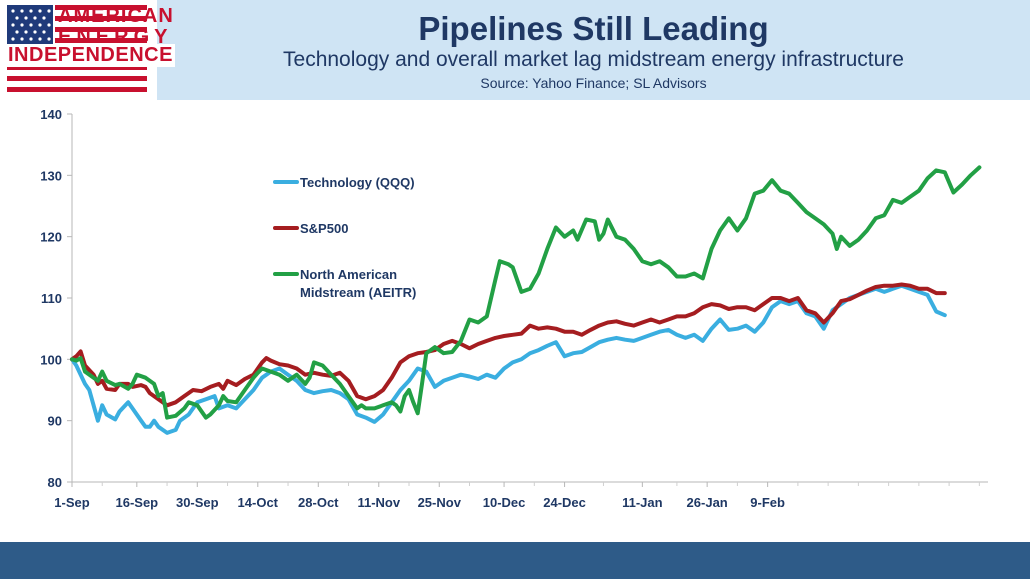 The image size is (1030, 579). I want to click on flag-stars, so click(31, 25).